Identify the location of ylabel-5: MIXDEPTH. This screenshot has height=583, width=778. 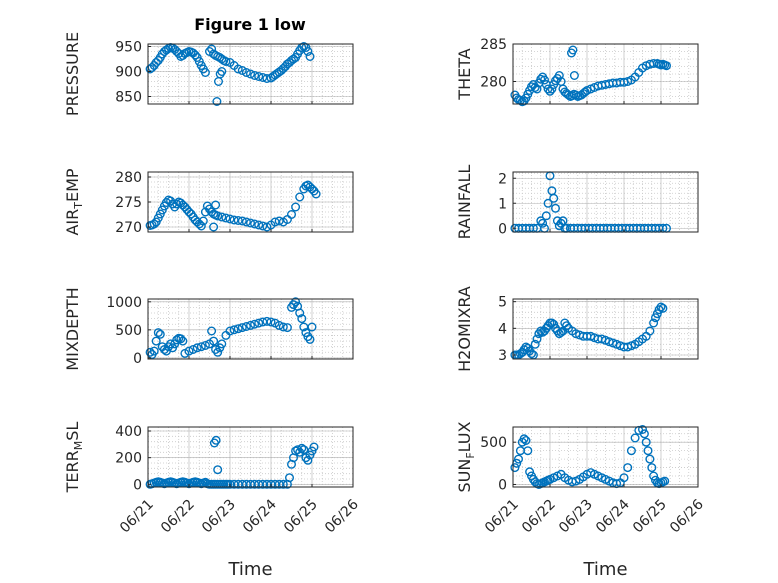
(72, 328).